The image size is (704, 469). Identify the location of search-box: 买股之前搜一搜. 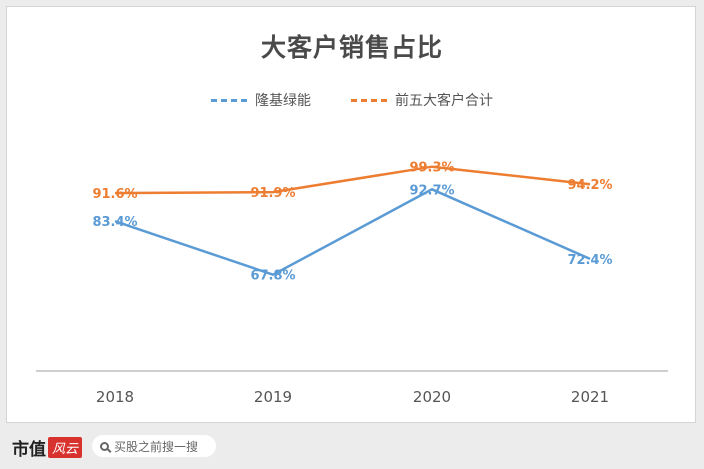
(154, 446).